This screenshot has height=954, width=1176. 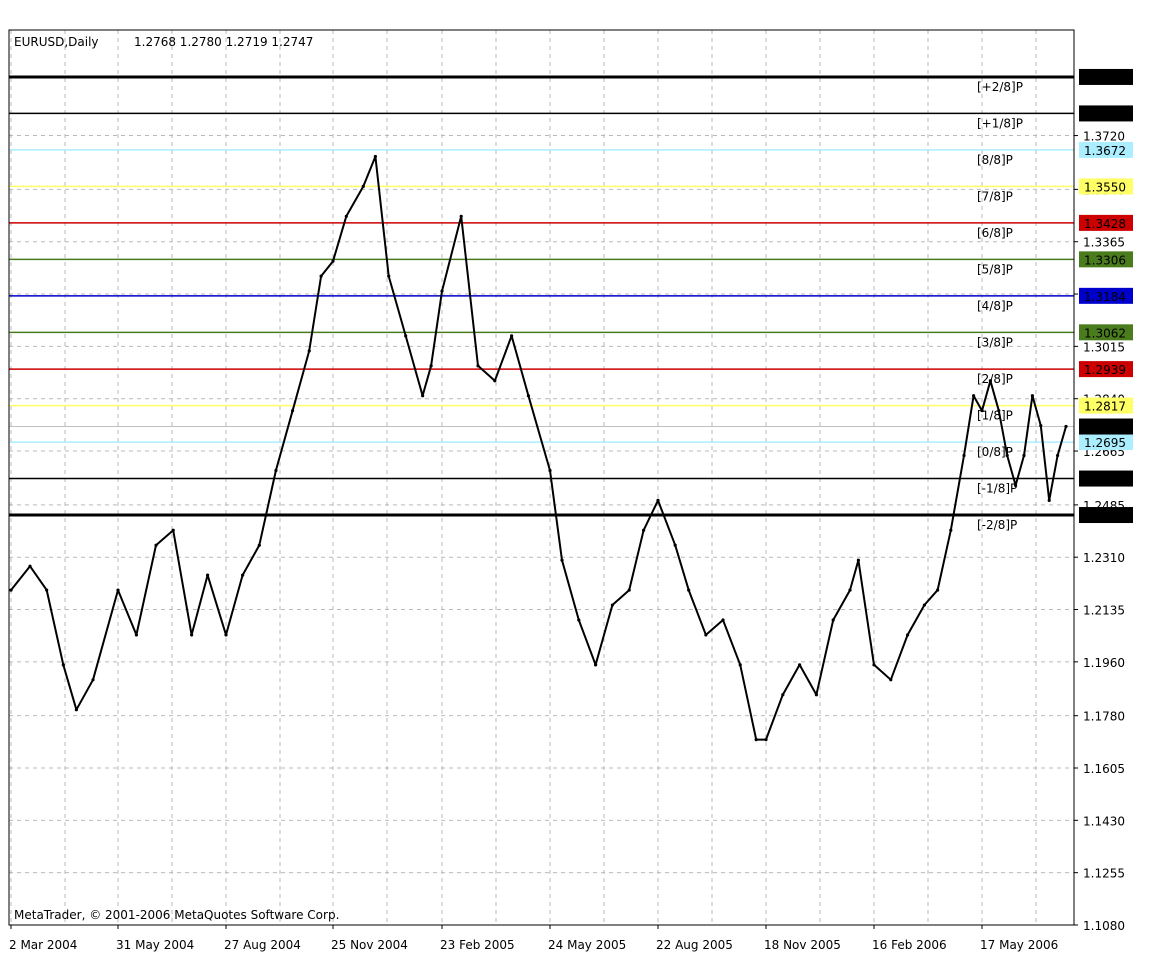 I want to click on price-badge-text: 1.2695, so click(x=1105, y=443).